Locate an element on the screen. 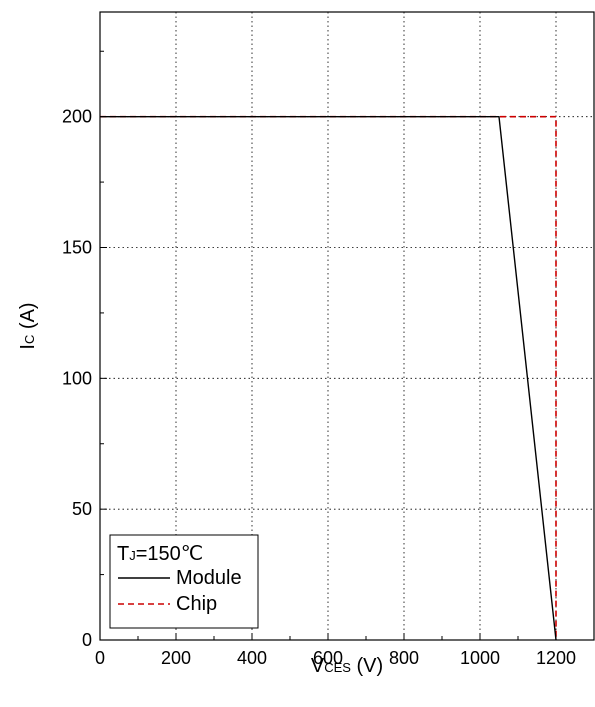  y-tick-label: 0 is located at coordinates (87, 640).